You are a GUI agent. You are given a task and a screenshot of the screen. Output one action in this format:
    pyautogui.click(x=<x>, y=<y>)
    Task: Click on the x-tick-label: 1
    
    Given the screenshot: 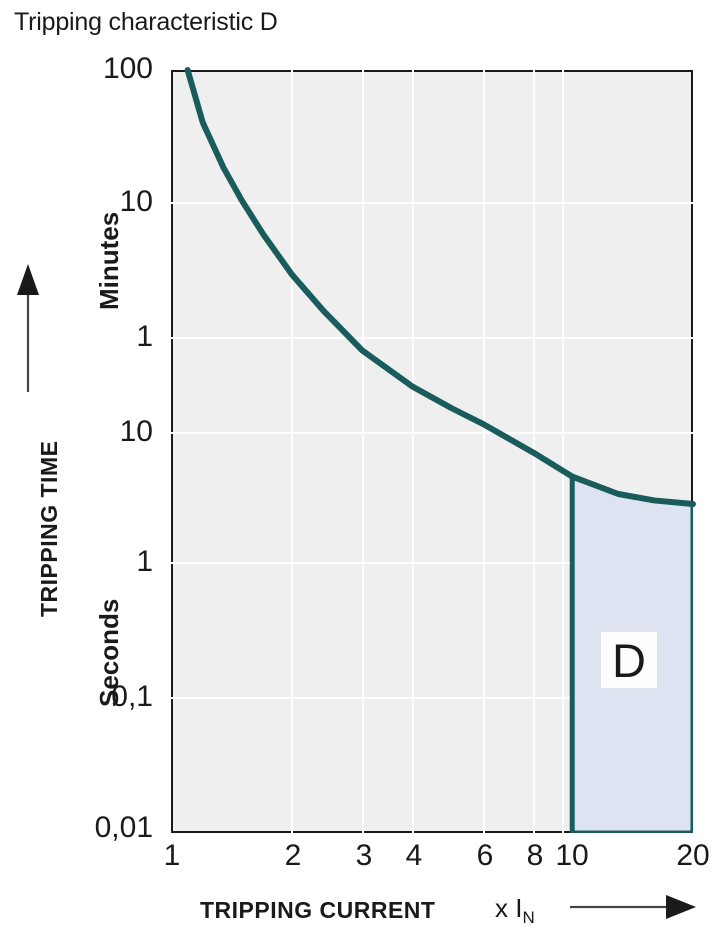 What is the action you would take?
    pyautogui.click(x=172, y=855)
    